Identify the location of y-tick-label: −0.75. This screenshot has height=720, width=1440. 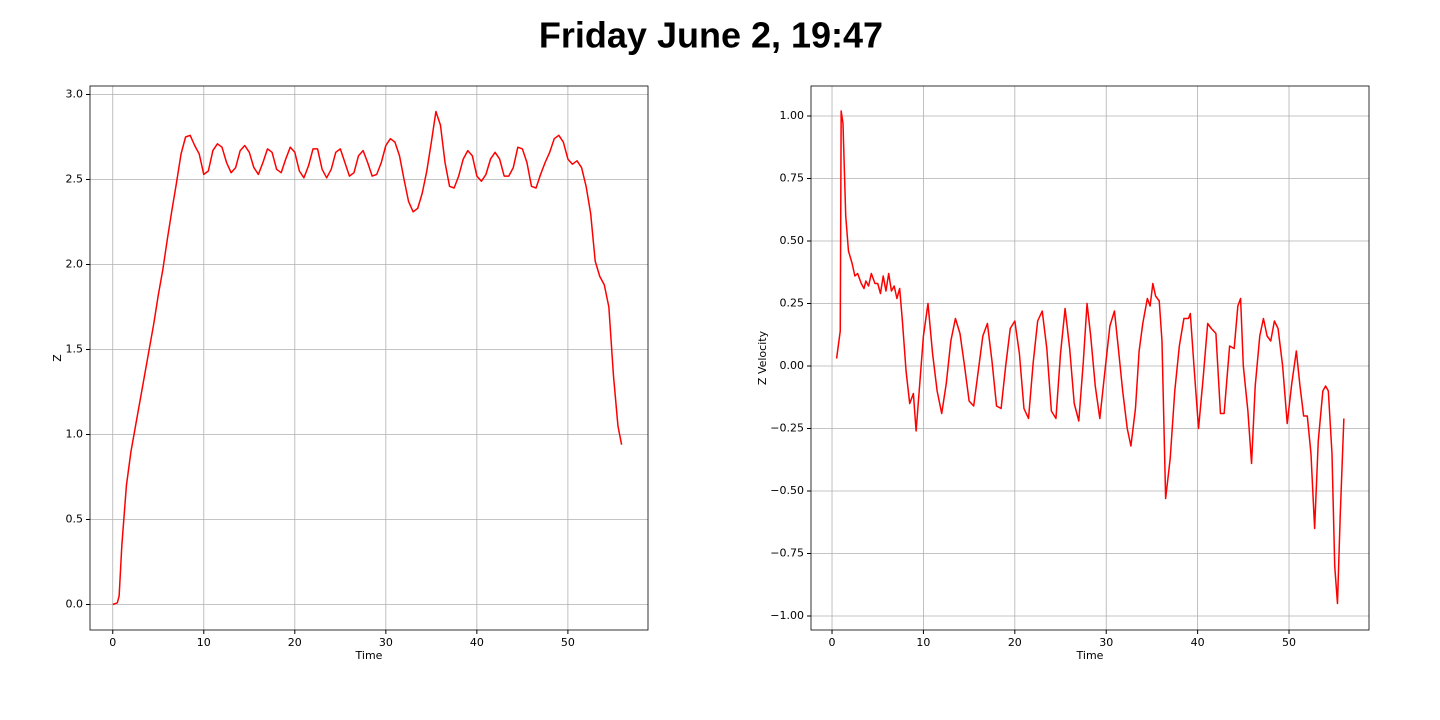
(787, 553).